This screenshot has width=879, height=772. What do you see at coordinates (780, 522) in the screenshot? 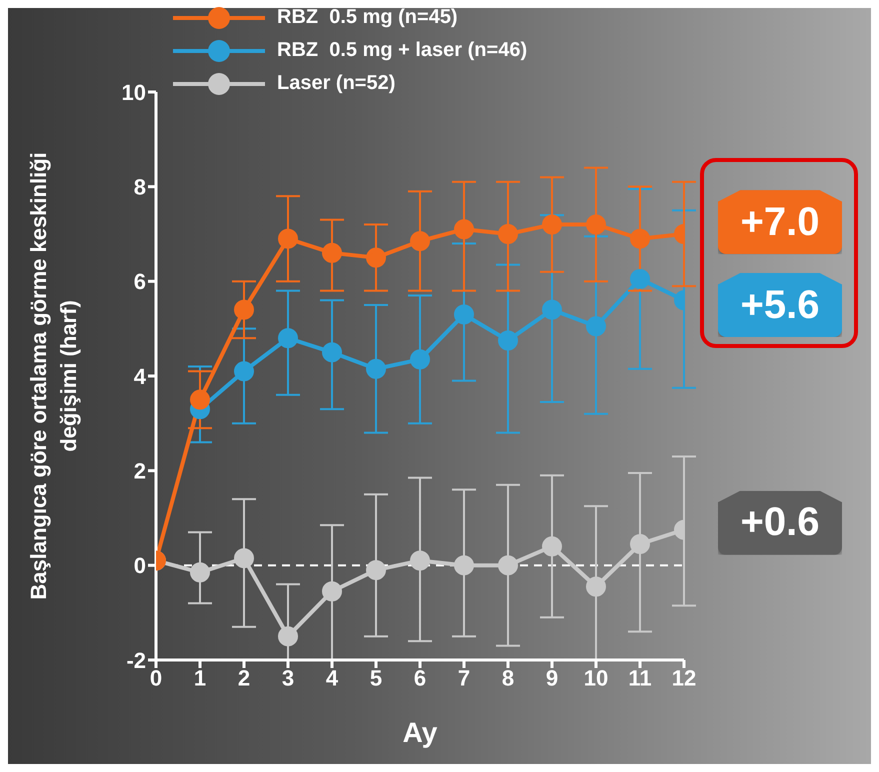
I see `text: +0.6` at bounding box center [780, 522].